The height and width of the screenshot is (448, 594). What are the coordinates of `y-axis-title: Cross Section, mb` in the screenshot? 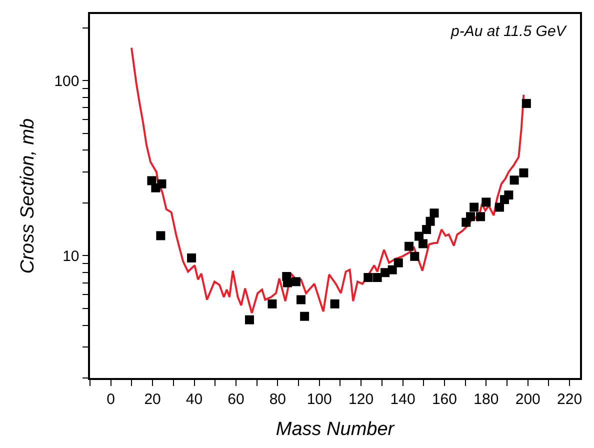 It's located at (28, 196).